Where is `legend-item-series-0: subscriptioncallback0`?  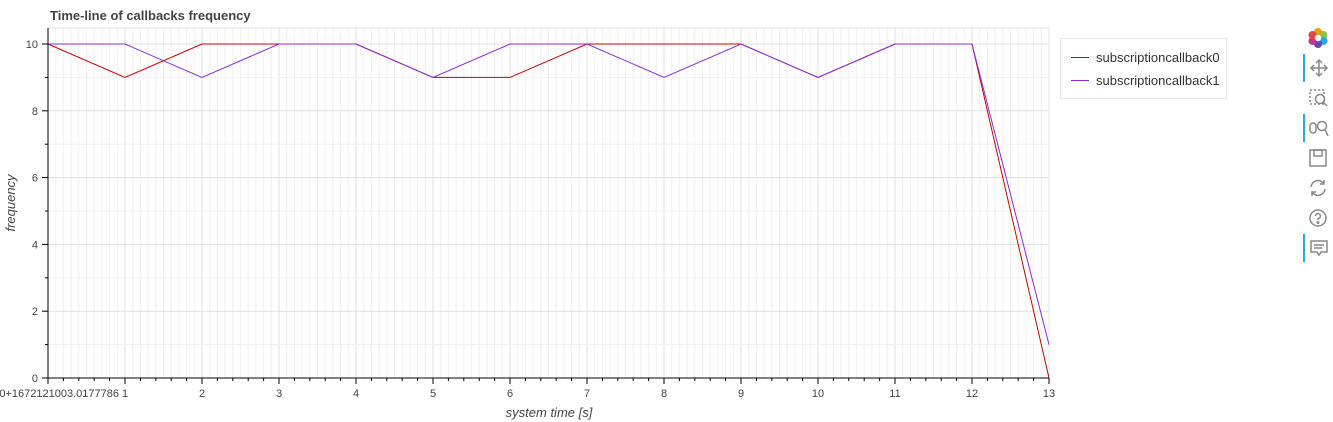
legend-item-series-0: subscriptioncallback0 is located at coordinates (1145, 57).